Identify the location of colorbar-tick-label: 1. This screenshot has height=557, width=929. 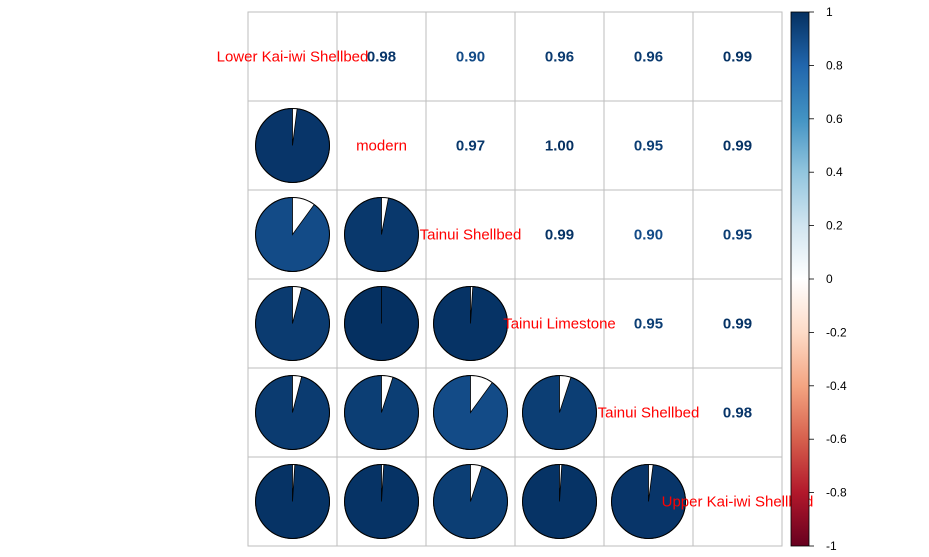
(829, 12).